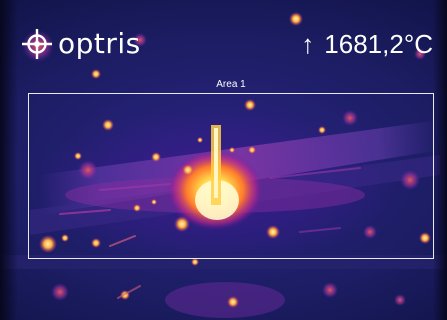 The image size is (447, 320). I want to click on logo-text: optris, so click(99, 43).